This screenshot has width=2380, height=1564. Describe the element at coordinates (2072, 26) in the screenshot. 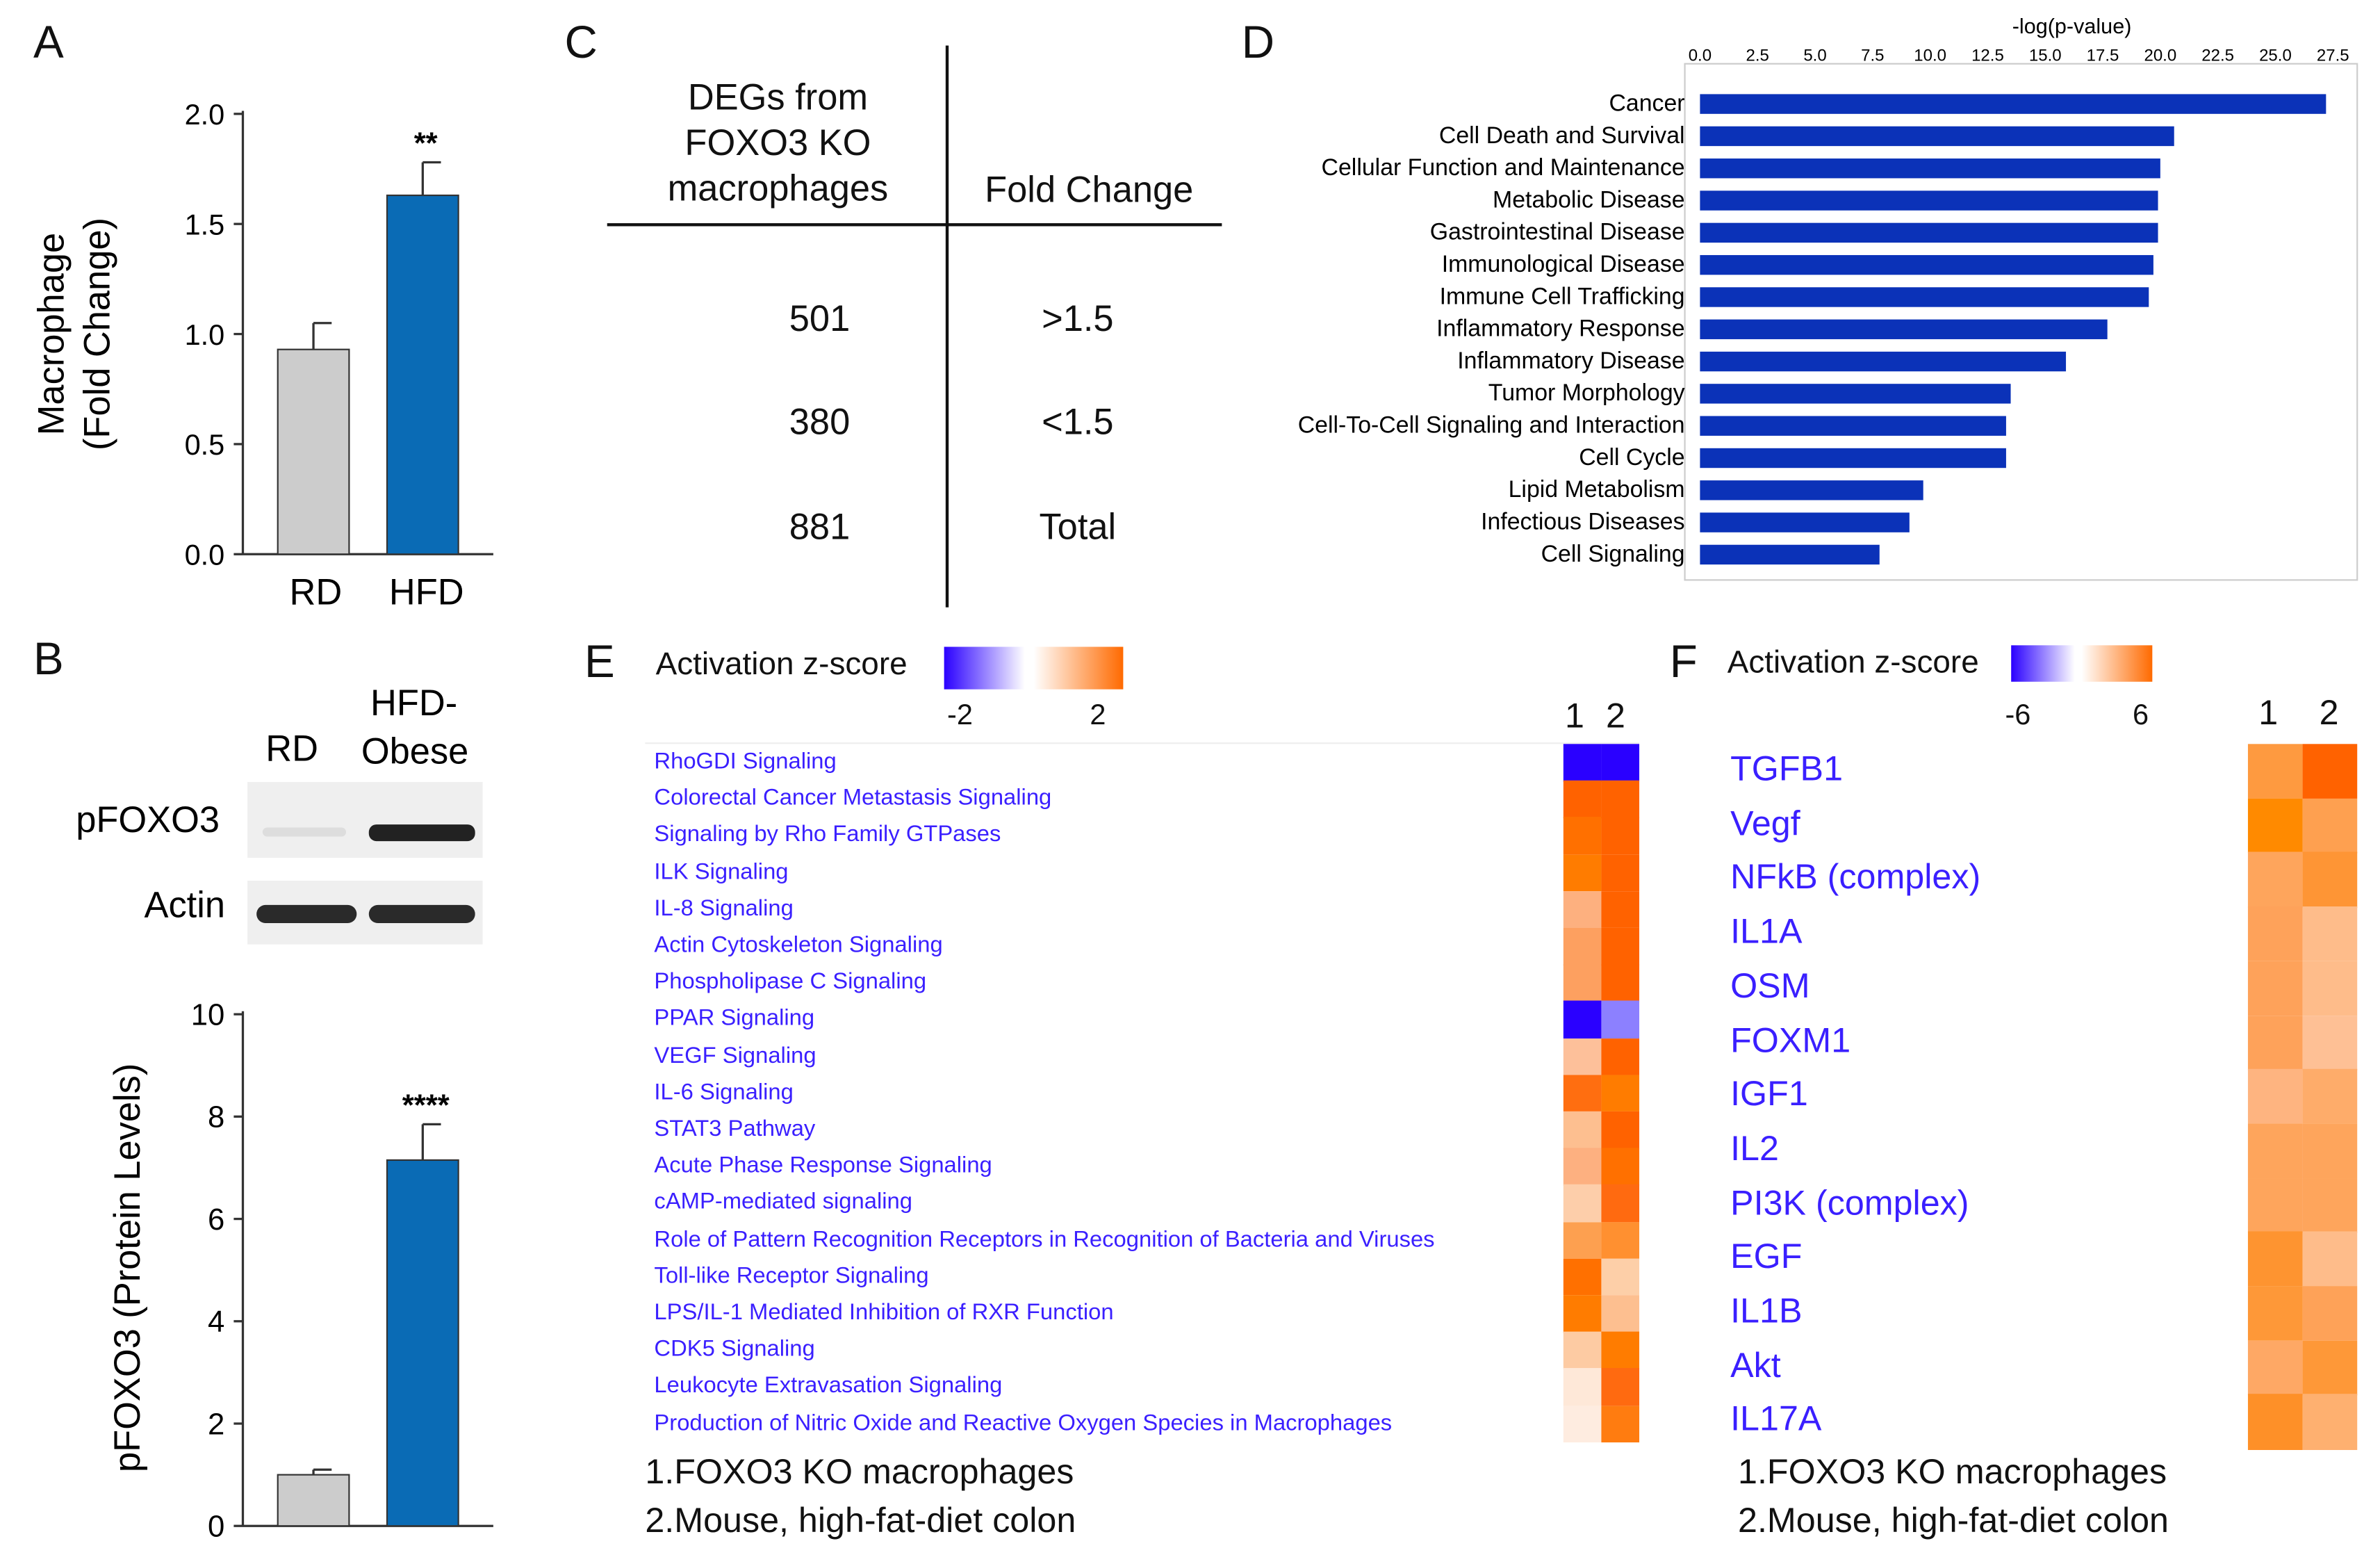

I see `x-axis-title: -log(p-value)` at that location.